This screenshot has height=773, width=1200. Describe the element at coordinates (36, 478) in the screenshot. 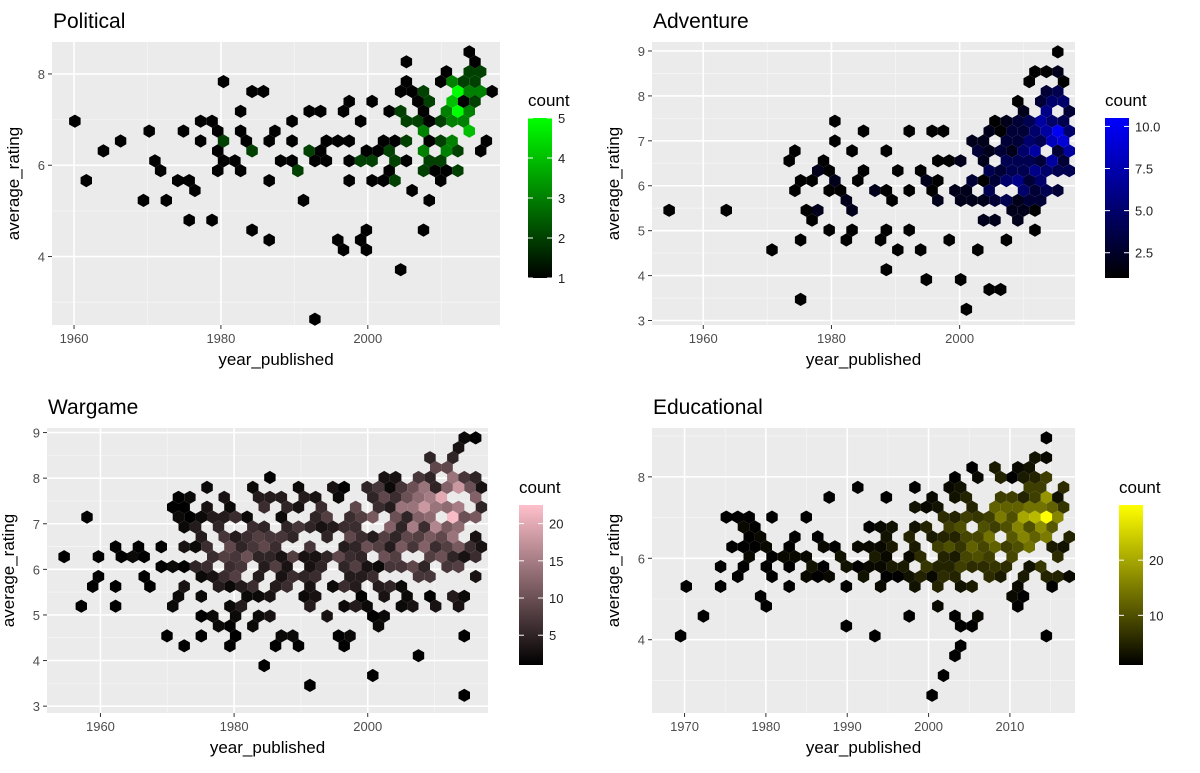

I see `y-tick-label: 8` at that location.